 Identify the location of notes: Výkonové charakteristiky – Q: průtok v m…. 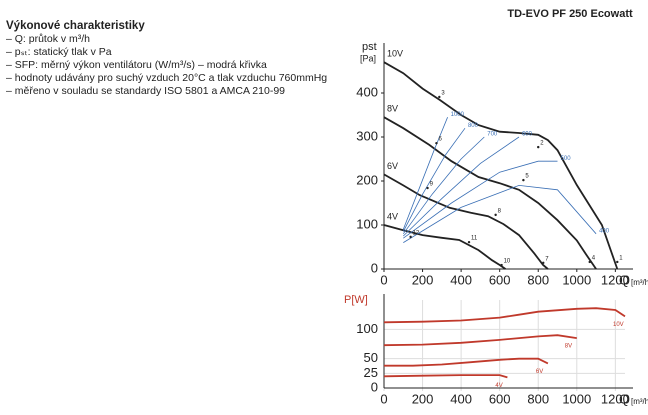
(166, 59).